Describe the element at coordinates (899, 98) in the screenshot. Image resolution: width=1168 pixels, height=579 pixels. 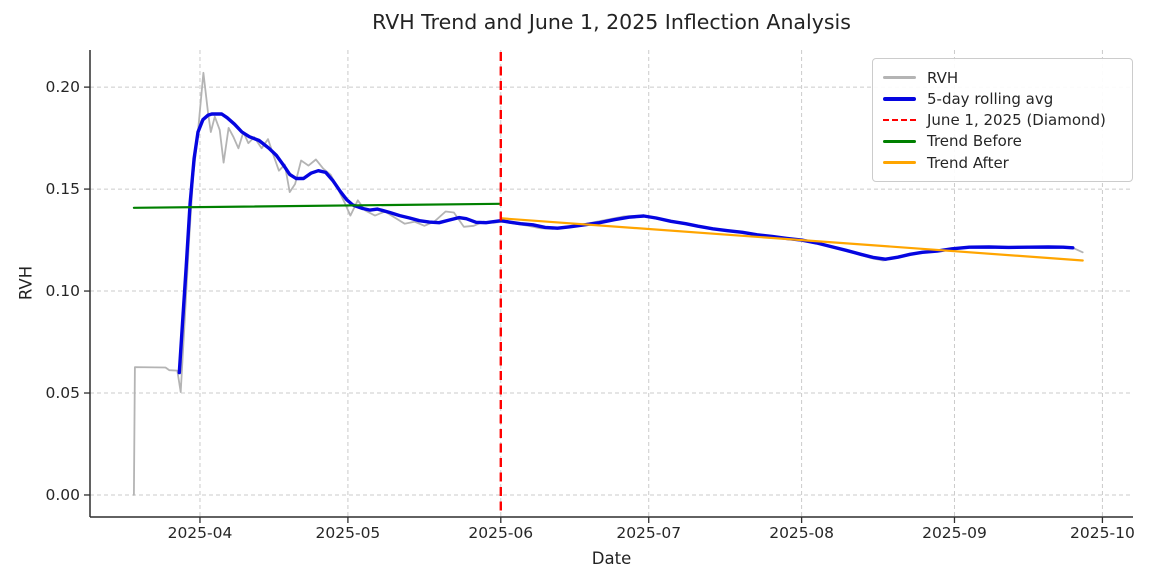
I see `rolling-avg-line-swatch` at that location.